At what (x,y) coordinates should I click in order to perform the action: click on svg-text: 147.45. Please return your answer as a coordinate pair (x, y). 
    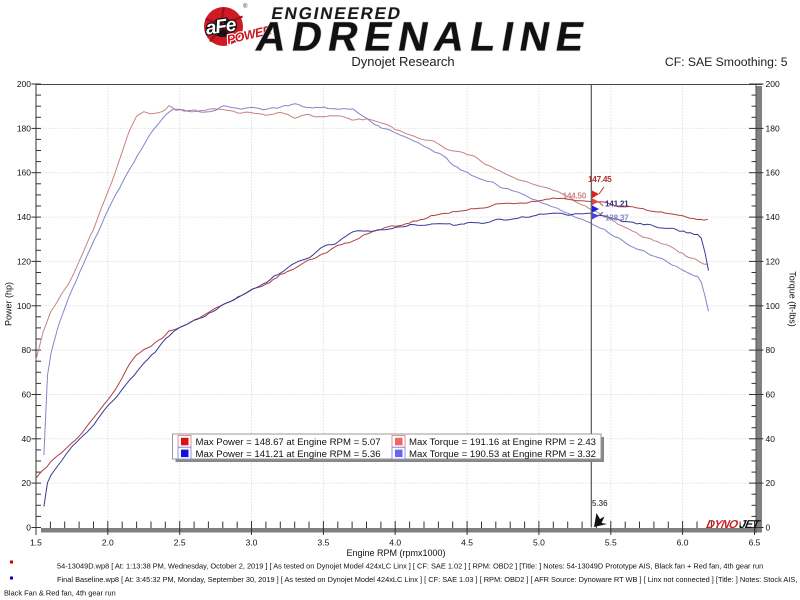
    Looking at the image, I should click on (600, 179).